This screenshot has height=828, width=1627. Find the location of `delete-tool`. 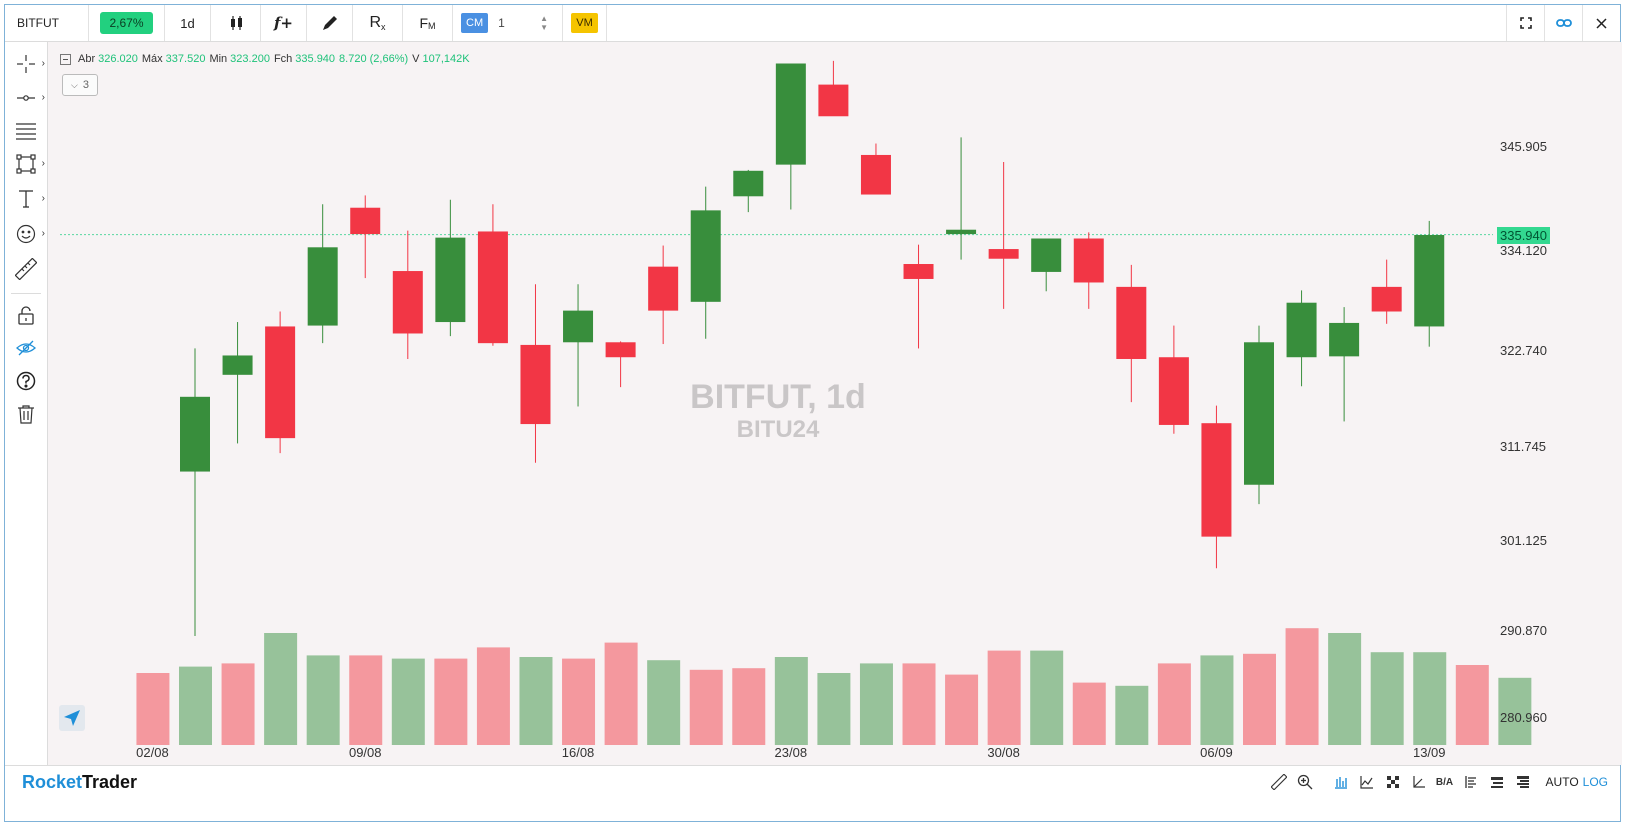

delete-tool is located at coordinates (26, 414).